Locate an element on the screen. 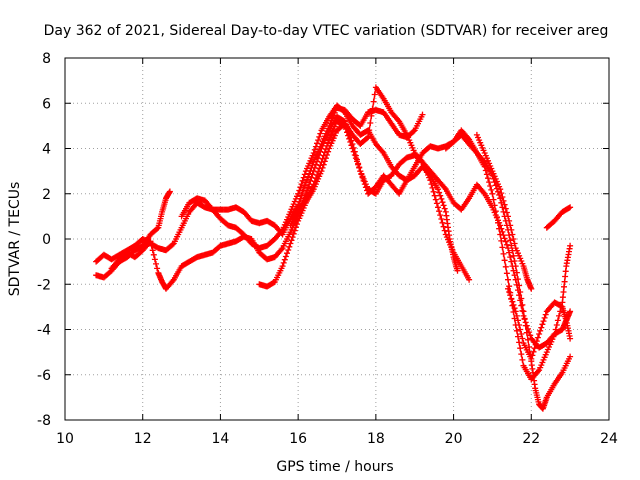 The height and width of the screenshot is (480, 640). y-tick-label: -4 is located at coordinates (44, 331).